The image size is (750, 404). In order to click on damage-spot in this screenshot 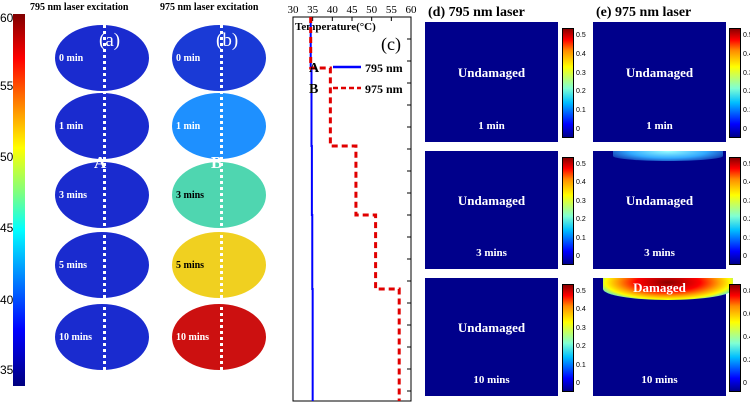, I will do `click(668, 289)`.